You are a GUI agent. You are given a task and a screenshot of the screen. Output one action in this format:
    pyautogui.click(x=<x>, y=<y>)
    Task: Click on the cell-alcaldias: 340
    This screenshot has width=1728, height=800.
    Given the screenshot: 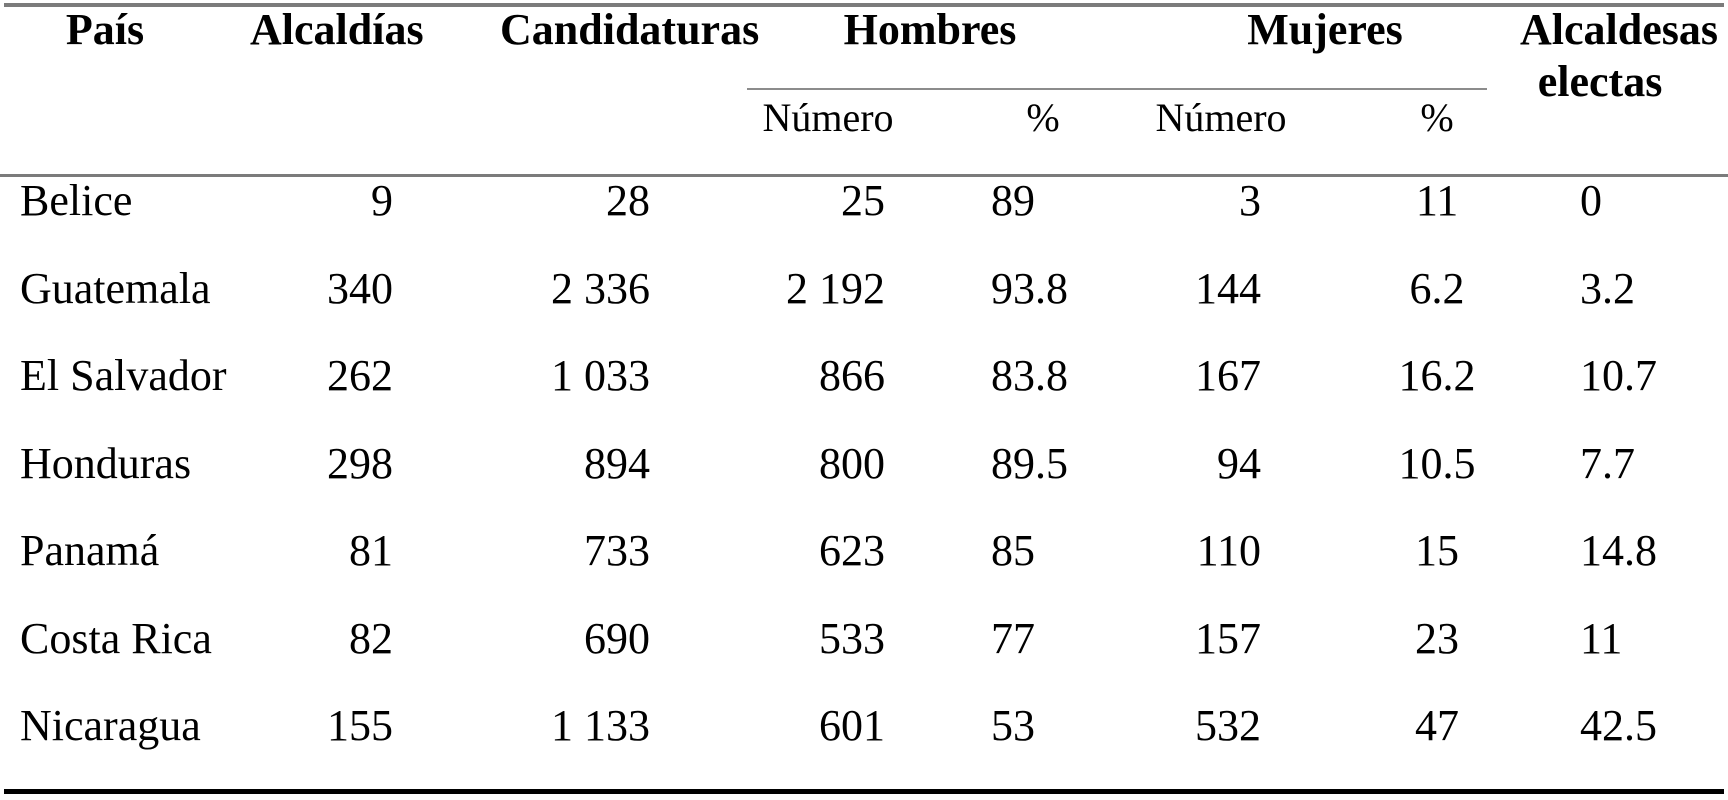 What is the action you would take?
    pyautogui.click(x=360, y=288)
    